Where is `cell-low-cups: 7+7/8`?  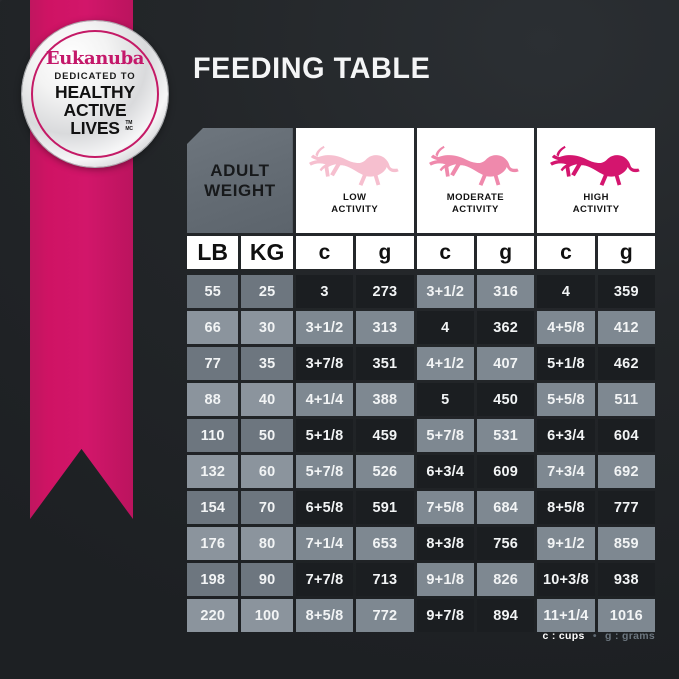 cell-low-cups: 7+7/8 is located at coordinates (324, 579).